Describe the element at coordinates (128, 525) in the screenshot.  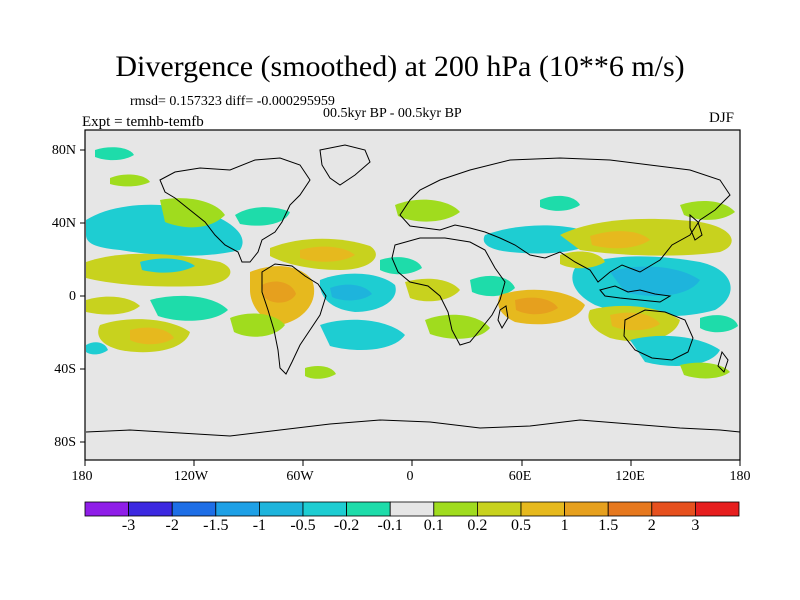
I see `colorbar-label: -3` at that location.